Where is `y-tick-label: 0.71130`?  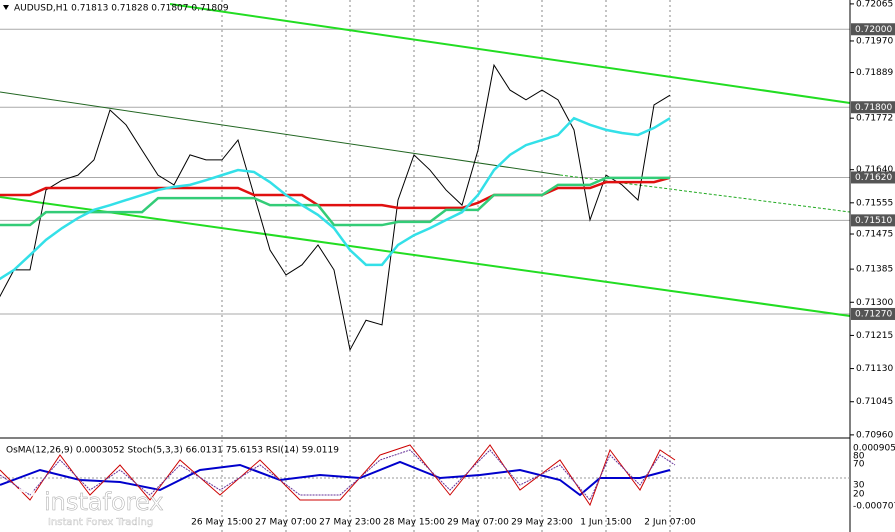 y-tick-label: 0.71130 is located at coordinates (874, 369).